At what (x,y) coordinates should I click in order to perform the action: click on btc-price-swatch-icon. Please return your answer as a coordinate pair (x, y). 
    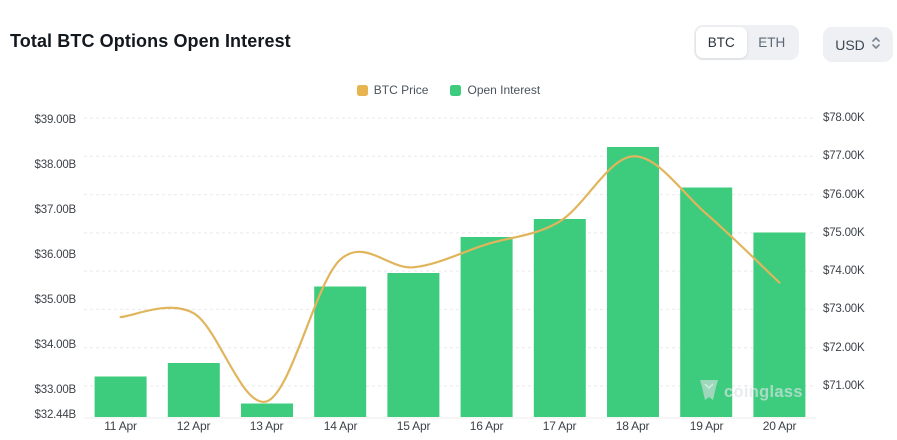
    Looking at the image, I should click on (362, 90).